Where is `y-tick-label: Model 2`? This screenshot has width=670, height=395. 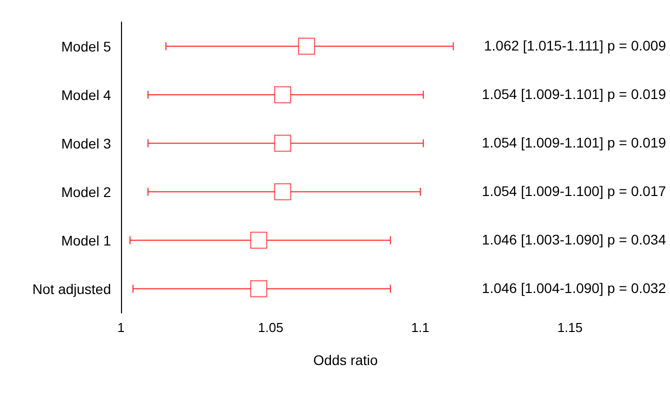 y-tick-label: Model 2 is located at coordinates (86, 192).